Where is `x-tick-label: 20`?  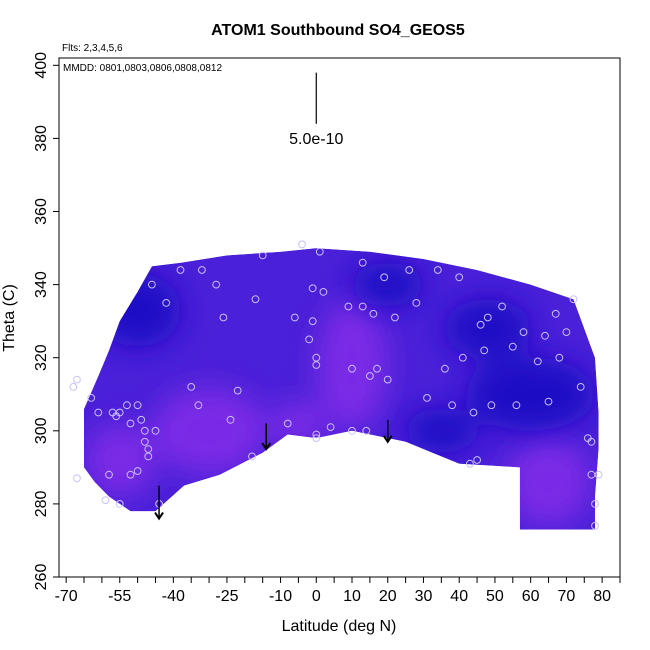
x-tick-label: 20 is located at coordinates (388, 596).